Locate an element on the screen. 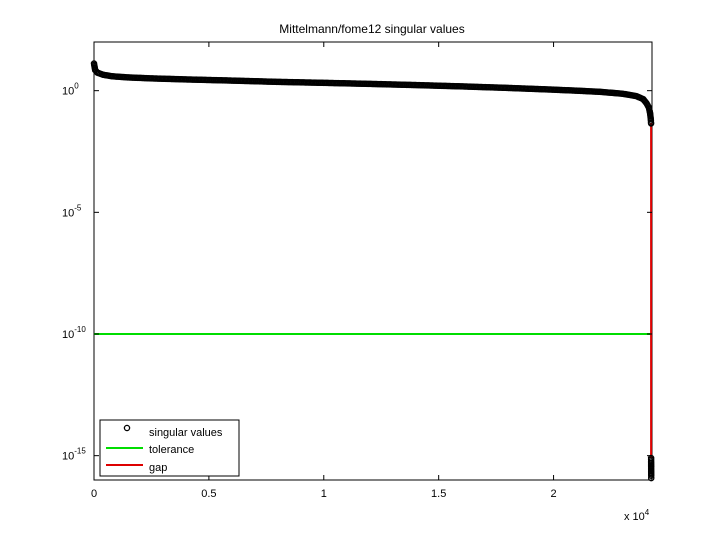 The width and height of the screenshot is (720, 540). legend-marker-singular-values is located at coordinates (127, 428).